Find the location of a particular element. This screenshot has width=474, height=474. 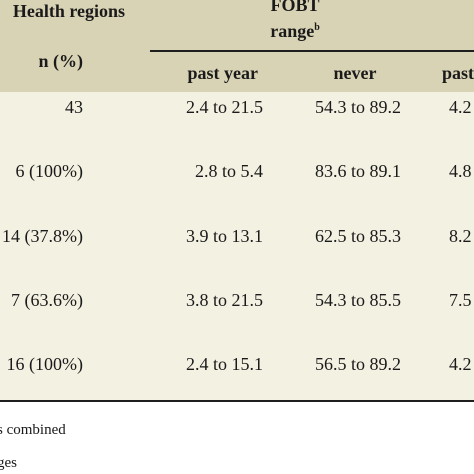

row4-past: 7.5 is located at coordinates (460, 300).